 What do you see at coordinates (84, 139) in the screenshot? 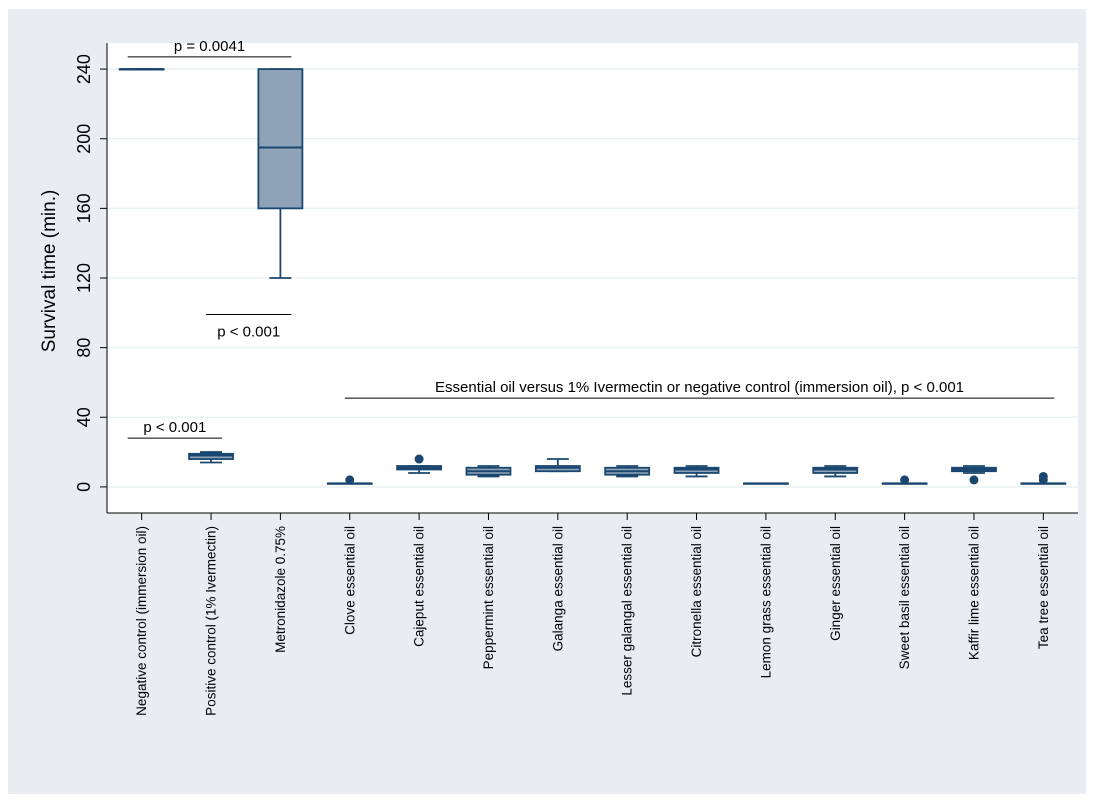
I see `y-tick-label: 200` at bounding box center [84, 139].